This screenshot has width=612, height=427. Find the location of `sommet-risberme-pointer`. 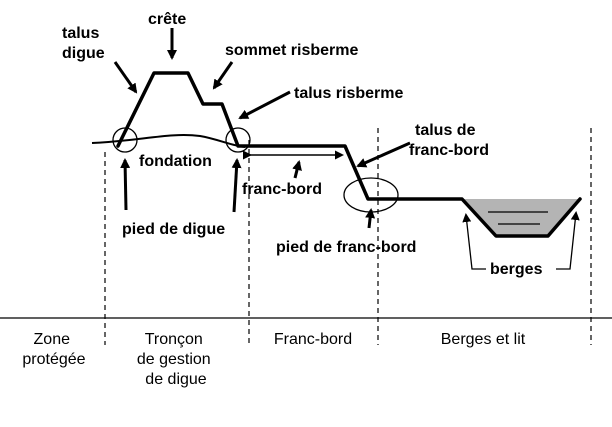

sommet-risberme-pointer is located at coordinates (223, 75).